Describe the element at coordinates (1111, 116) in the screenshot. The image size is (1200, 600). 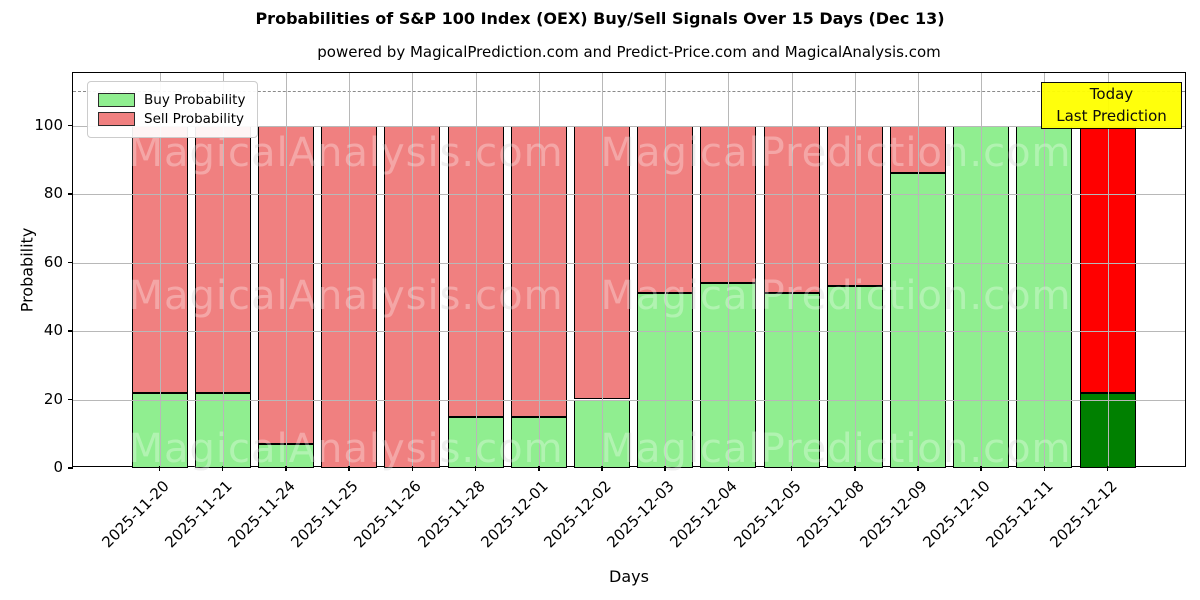
I see `today-line2: Last Prediction` at that location.